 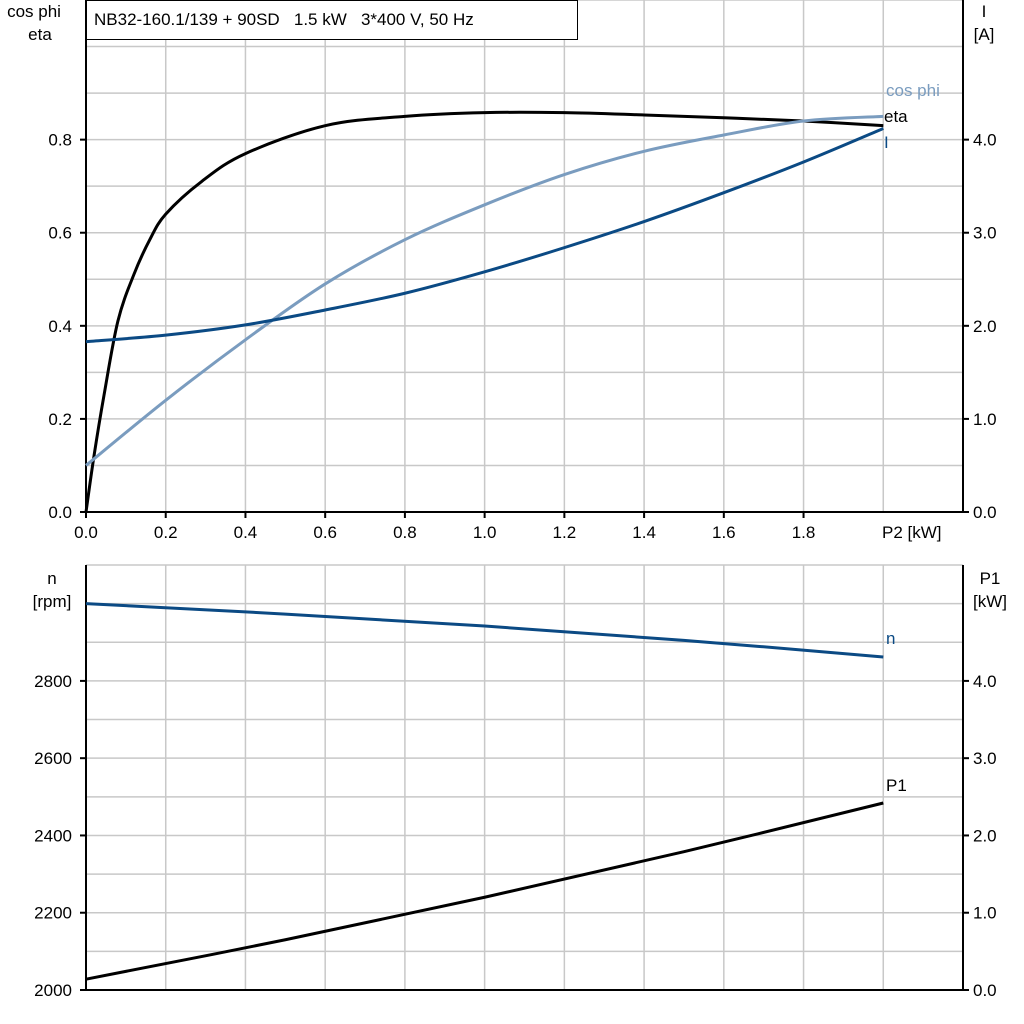 What do you see at coordinates (724, 532) in the screenshot?
I see `x-tick-label: 1.6` at bounding box center [724, 532].